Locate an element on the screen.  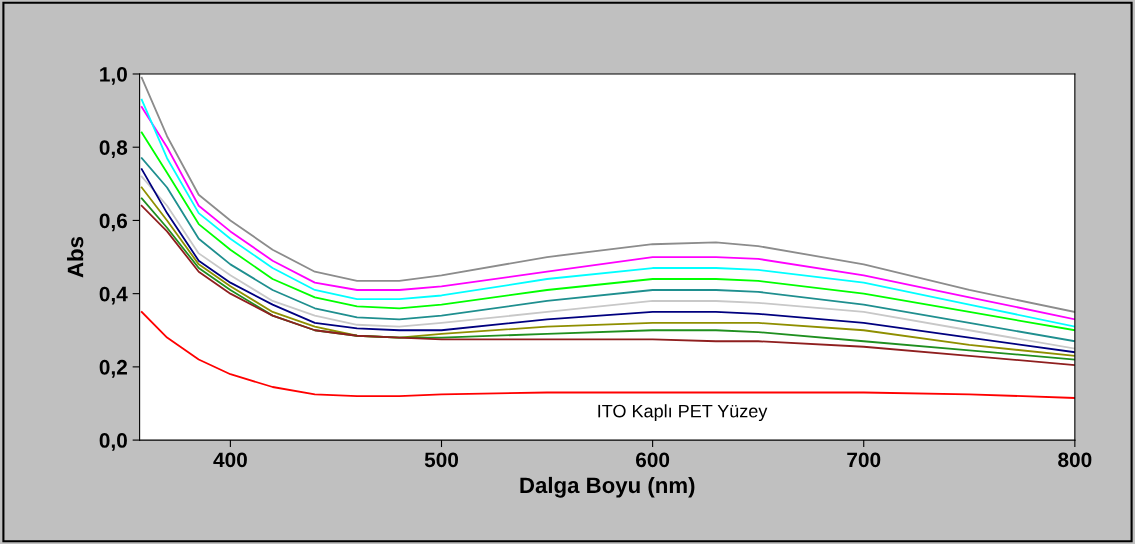
y-tick-label: 1,0 is located at coordinates (113, 75).